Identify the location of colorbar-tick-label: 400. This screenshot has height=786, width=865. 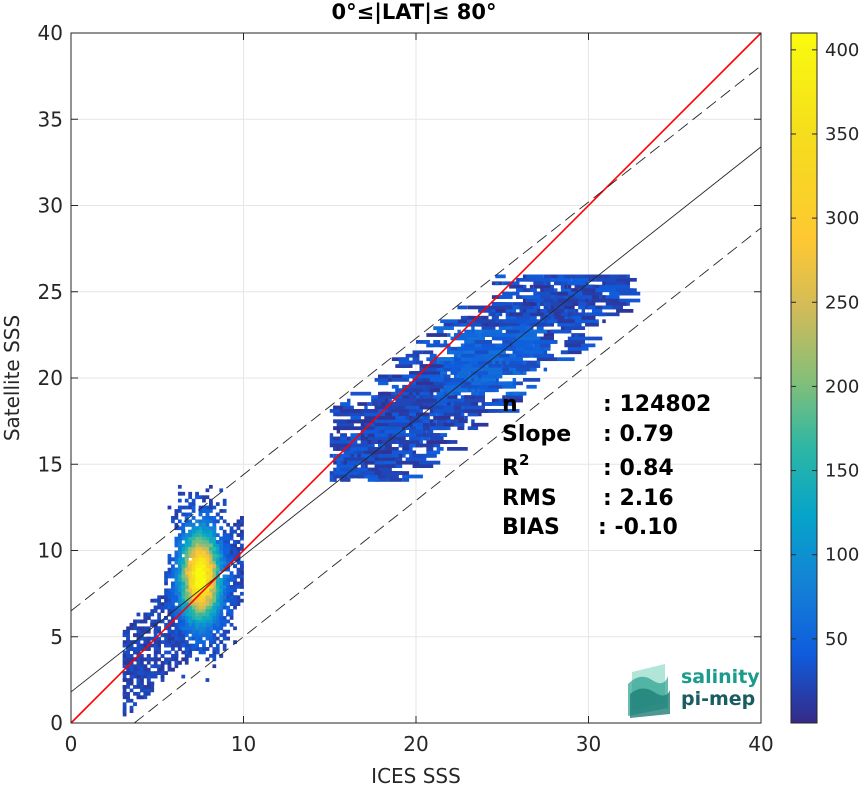
(842, 50).